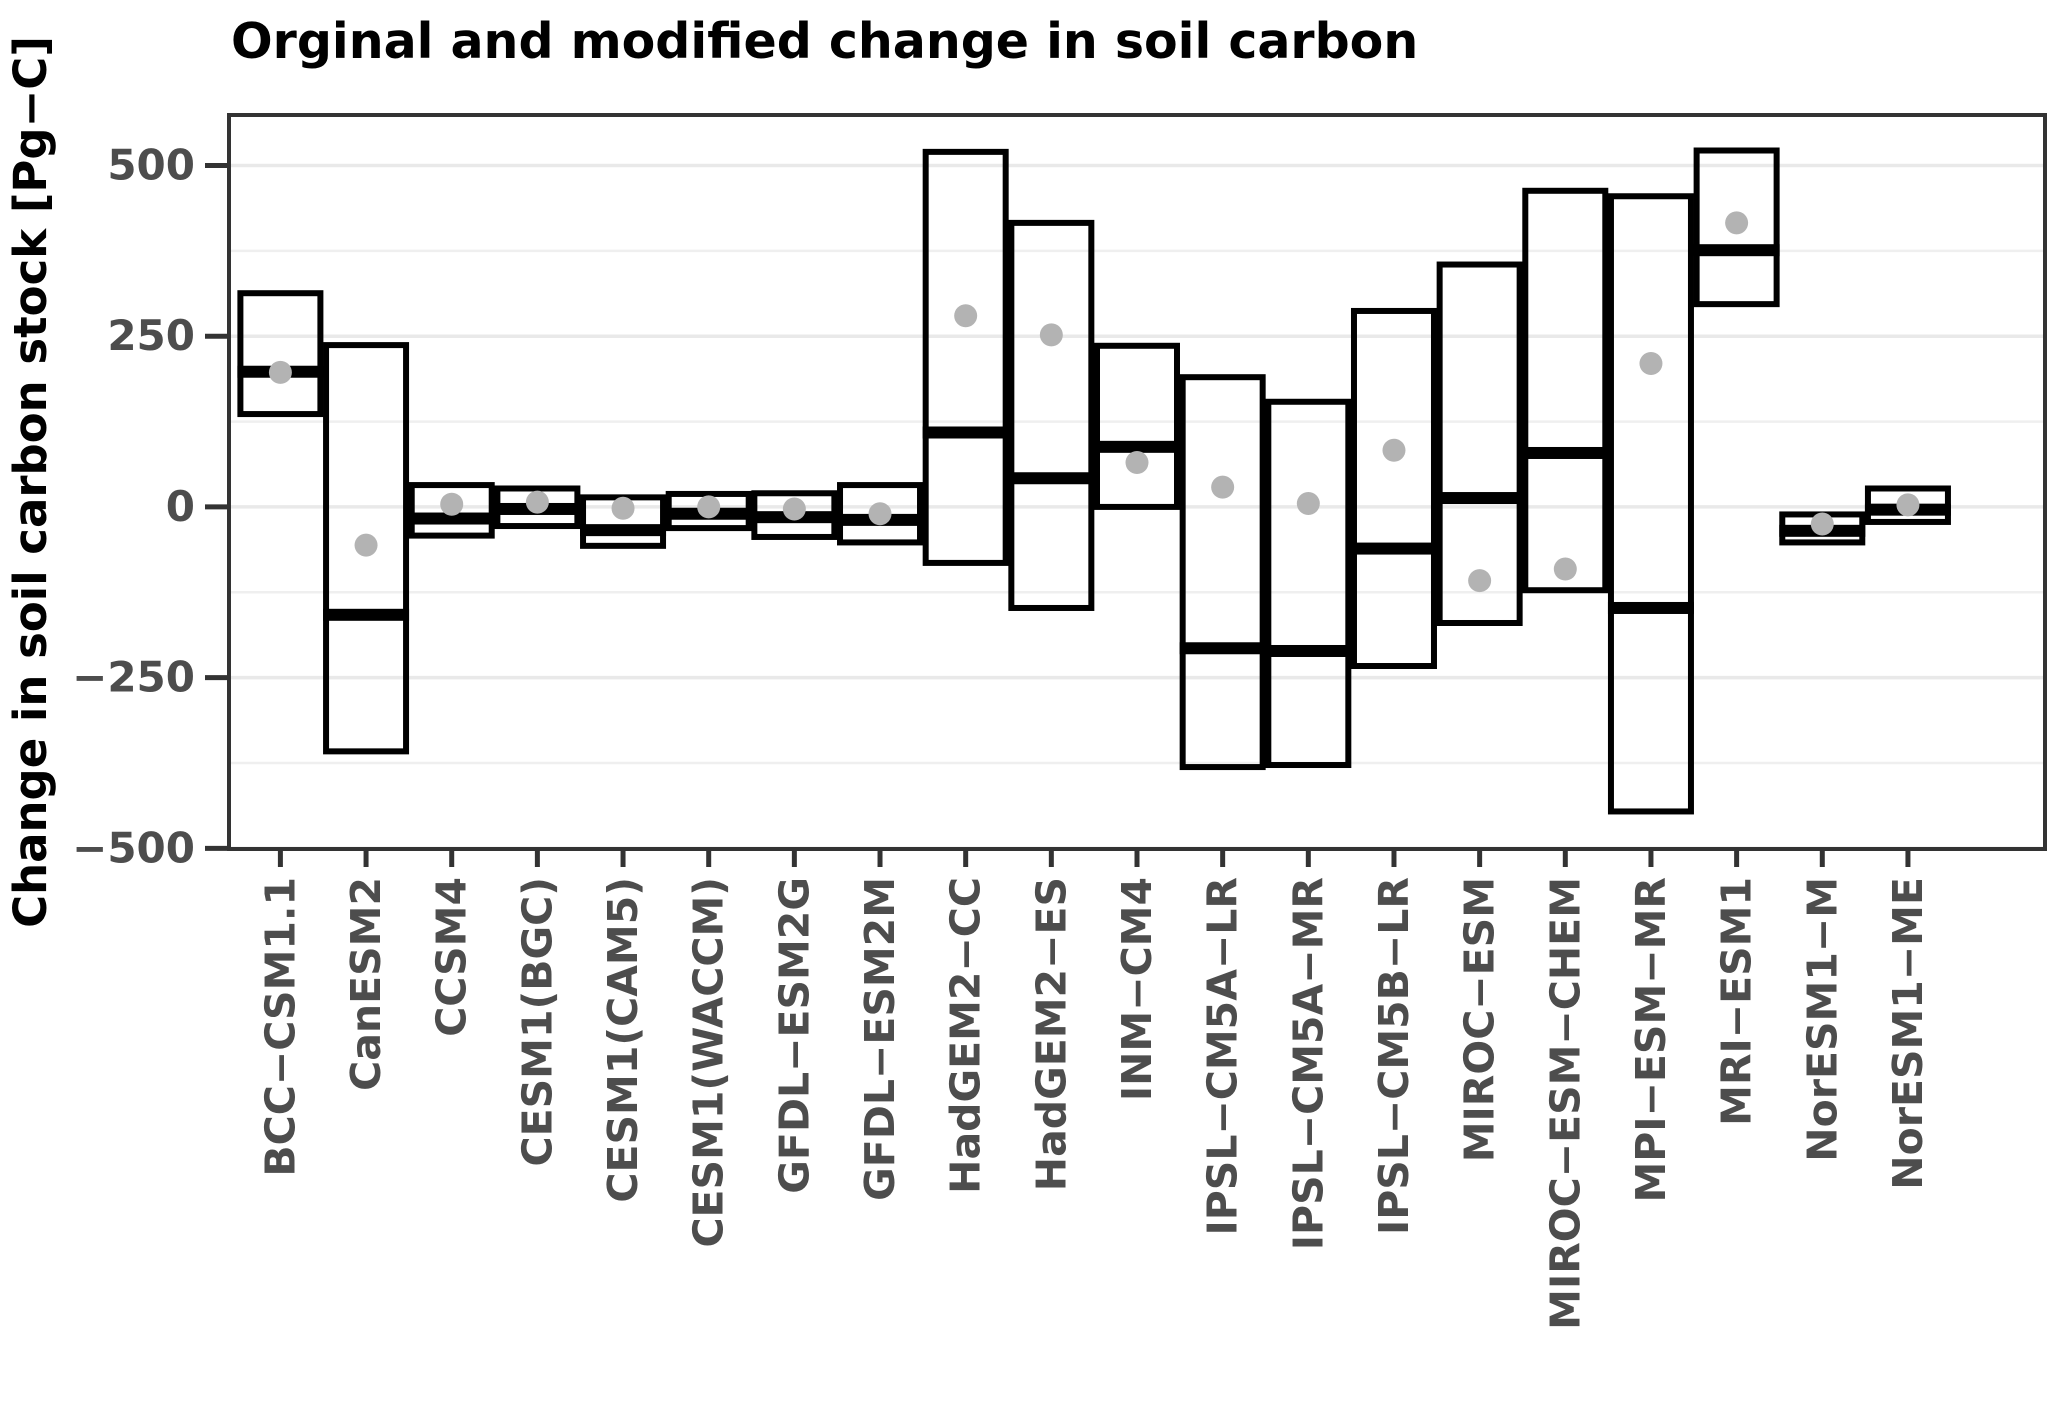  I want to click on y-tick-label: 250, so click(151, 335).